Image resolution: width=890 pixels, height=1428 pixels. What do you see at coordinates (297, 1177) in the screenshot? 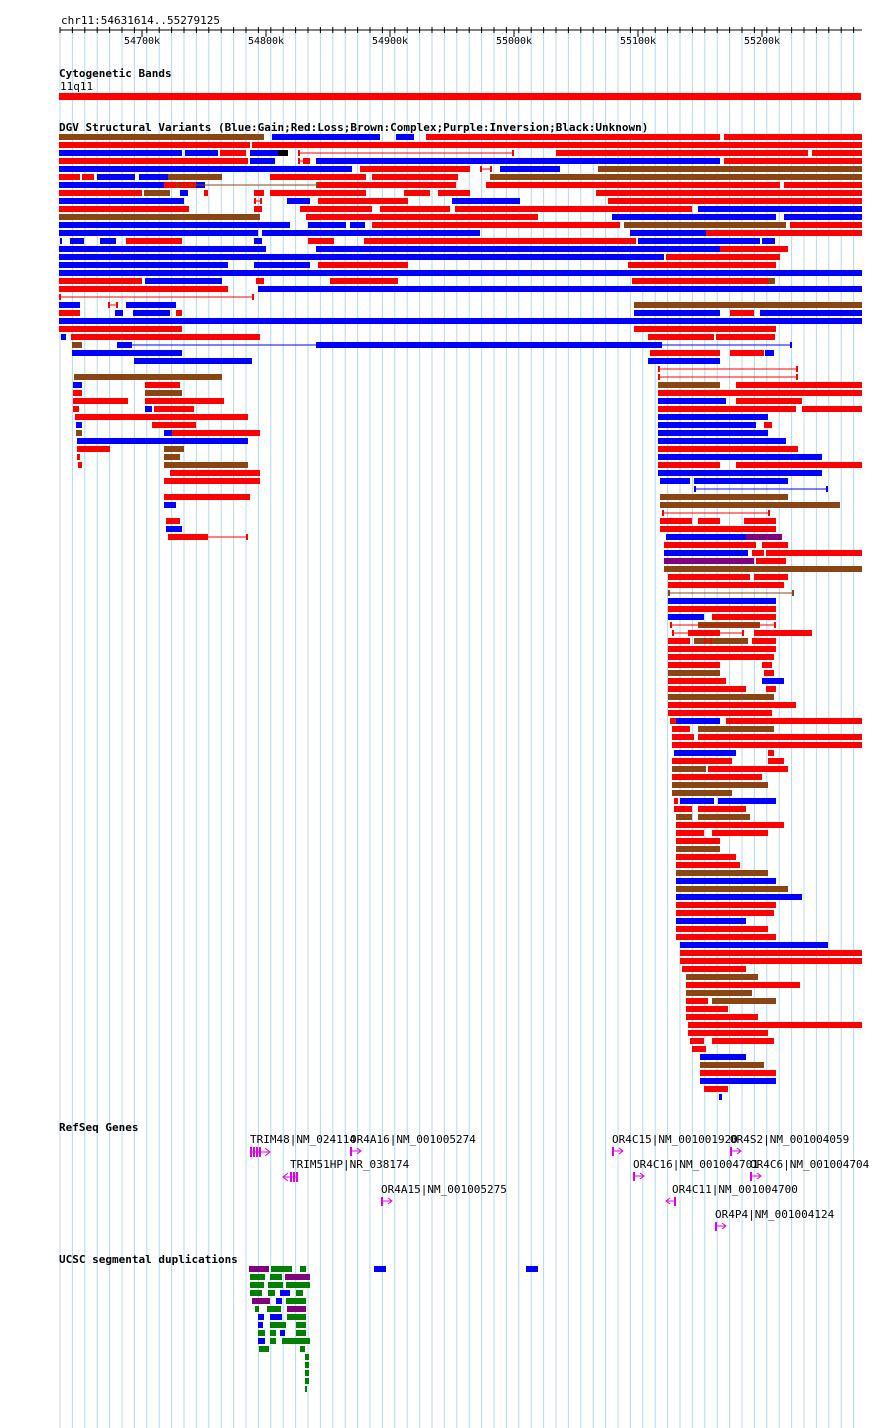
I see `gene-exon` at bounding box center [297, 1177].